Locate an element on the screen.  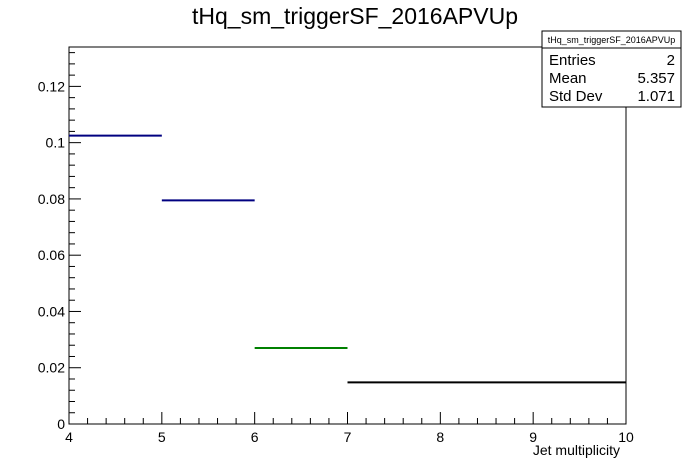
x-tick-label: 6 is located at coordinates (255, 437).